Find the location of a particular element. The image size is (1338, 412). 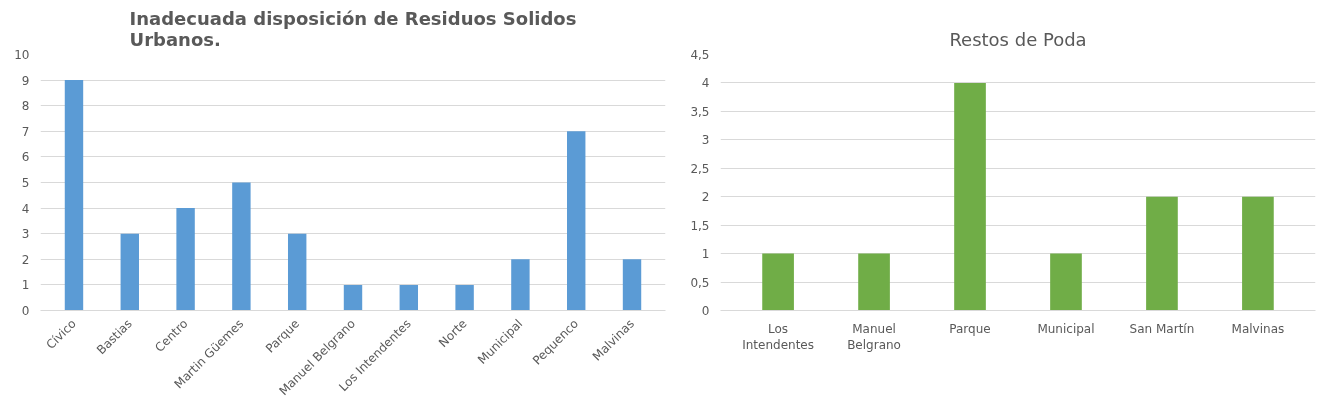

y-tick-label: 7 is located at coordinates (25, 131).